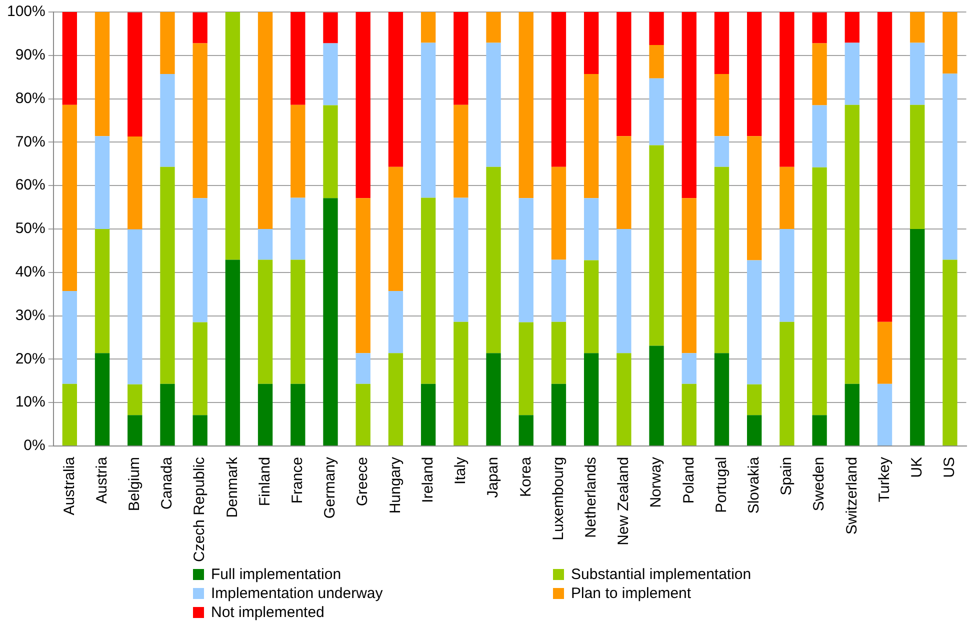 The height and width of the screenshot is (627, 971). I want to click on x-tick-label: Japan, so click(493, 477).